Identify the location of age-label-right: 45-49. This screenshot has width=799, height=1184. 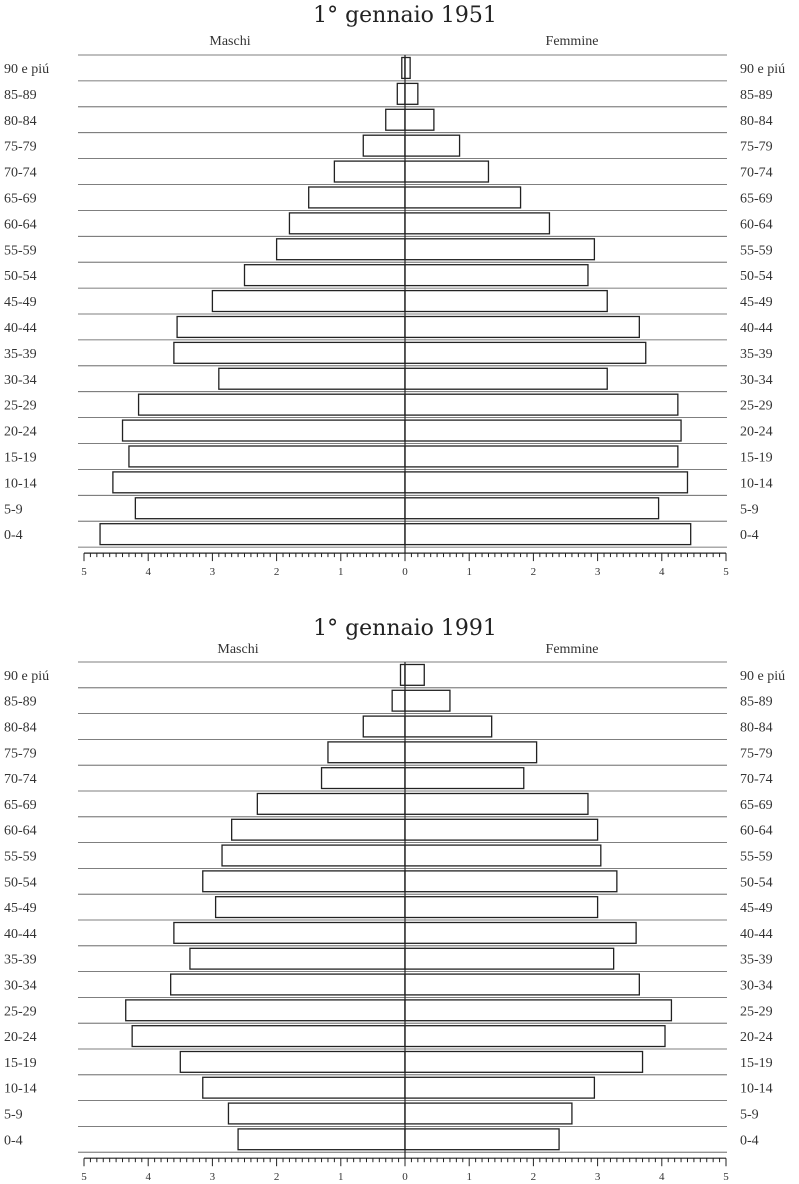
(756, 908).